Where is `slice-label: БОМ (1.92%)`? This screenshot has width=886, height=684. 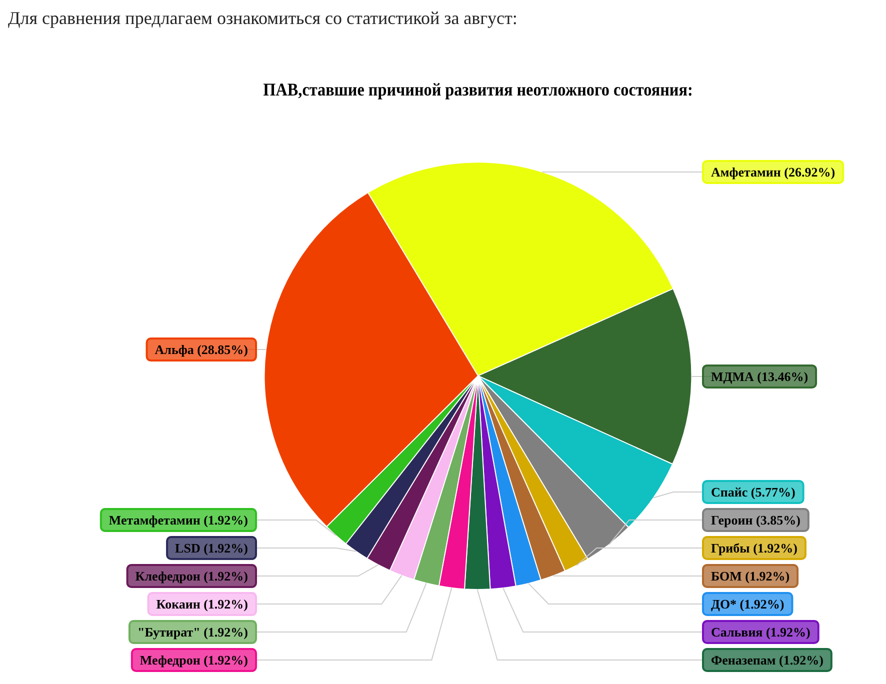
slice-label: БОМ (1.92%) is located at coordinates (750, 576).